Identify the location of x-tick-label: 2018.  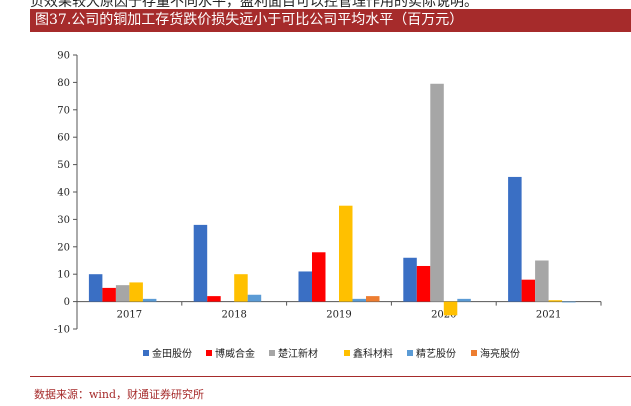
(233, 315).